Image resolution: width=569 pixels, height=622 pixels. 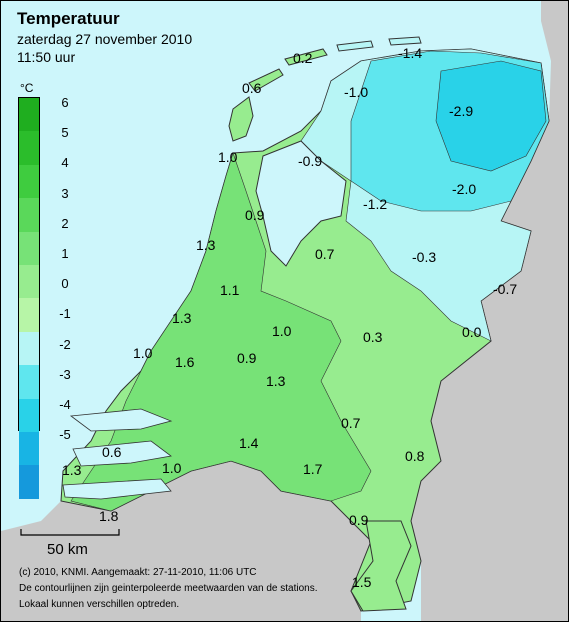 I want to click on legend-tick-label: -1, so click(x=65, y=314).